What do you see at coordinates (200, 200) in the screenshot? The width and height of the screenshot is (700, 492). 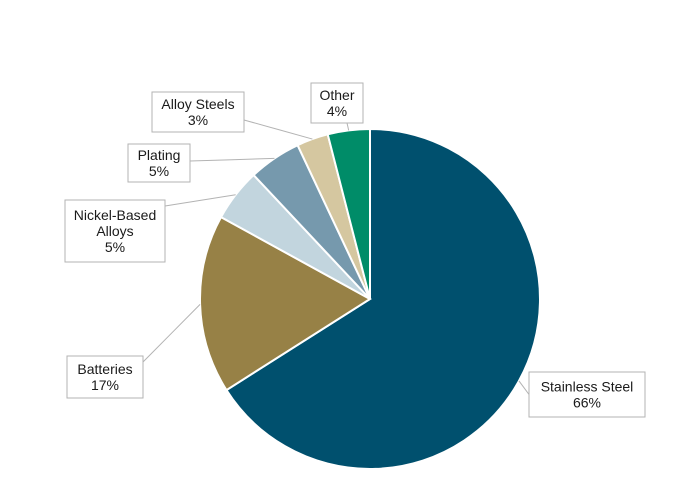 I see `leader-line-nickel-based-alloys` at bounding box center [200, 200].